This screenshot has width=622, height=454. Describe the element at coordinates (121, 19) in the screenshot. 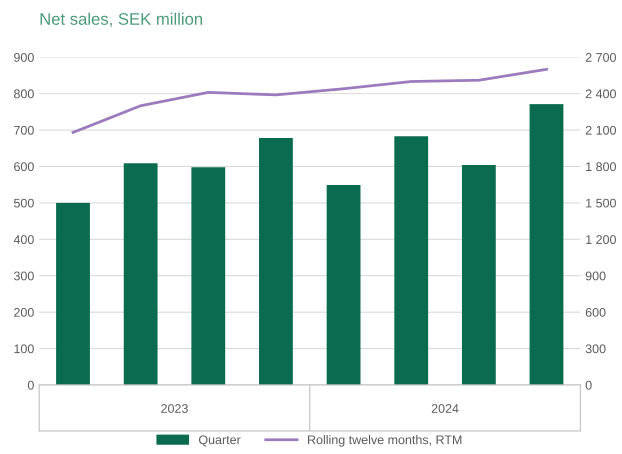

I see `chart-title: Net sales, SEK million` at that location.